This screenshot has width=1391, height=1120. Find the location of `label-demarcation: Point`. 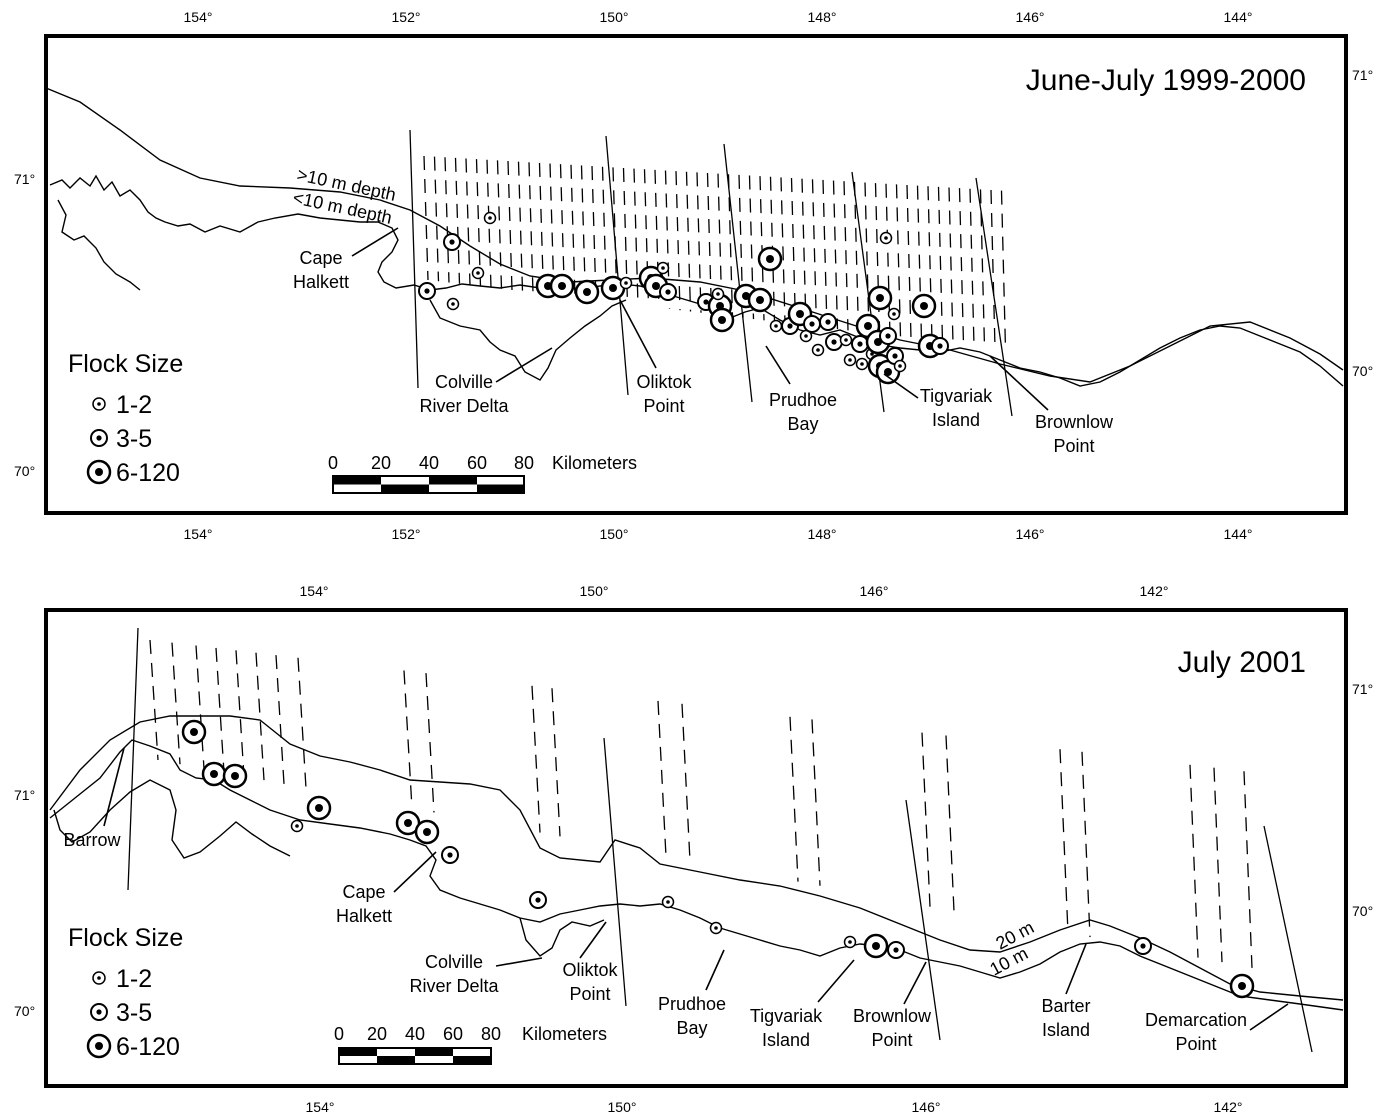

label-demarcation: Point is located at coordinates (1195, 1044).